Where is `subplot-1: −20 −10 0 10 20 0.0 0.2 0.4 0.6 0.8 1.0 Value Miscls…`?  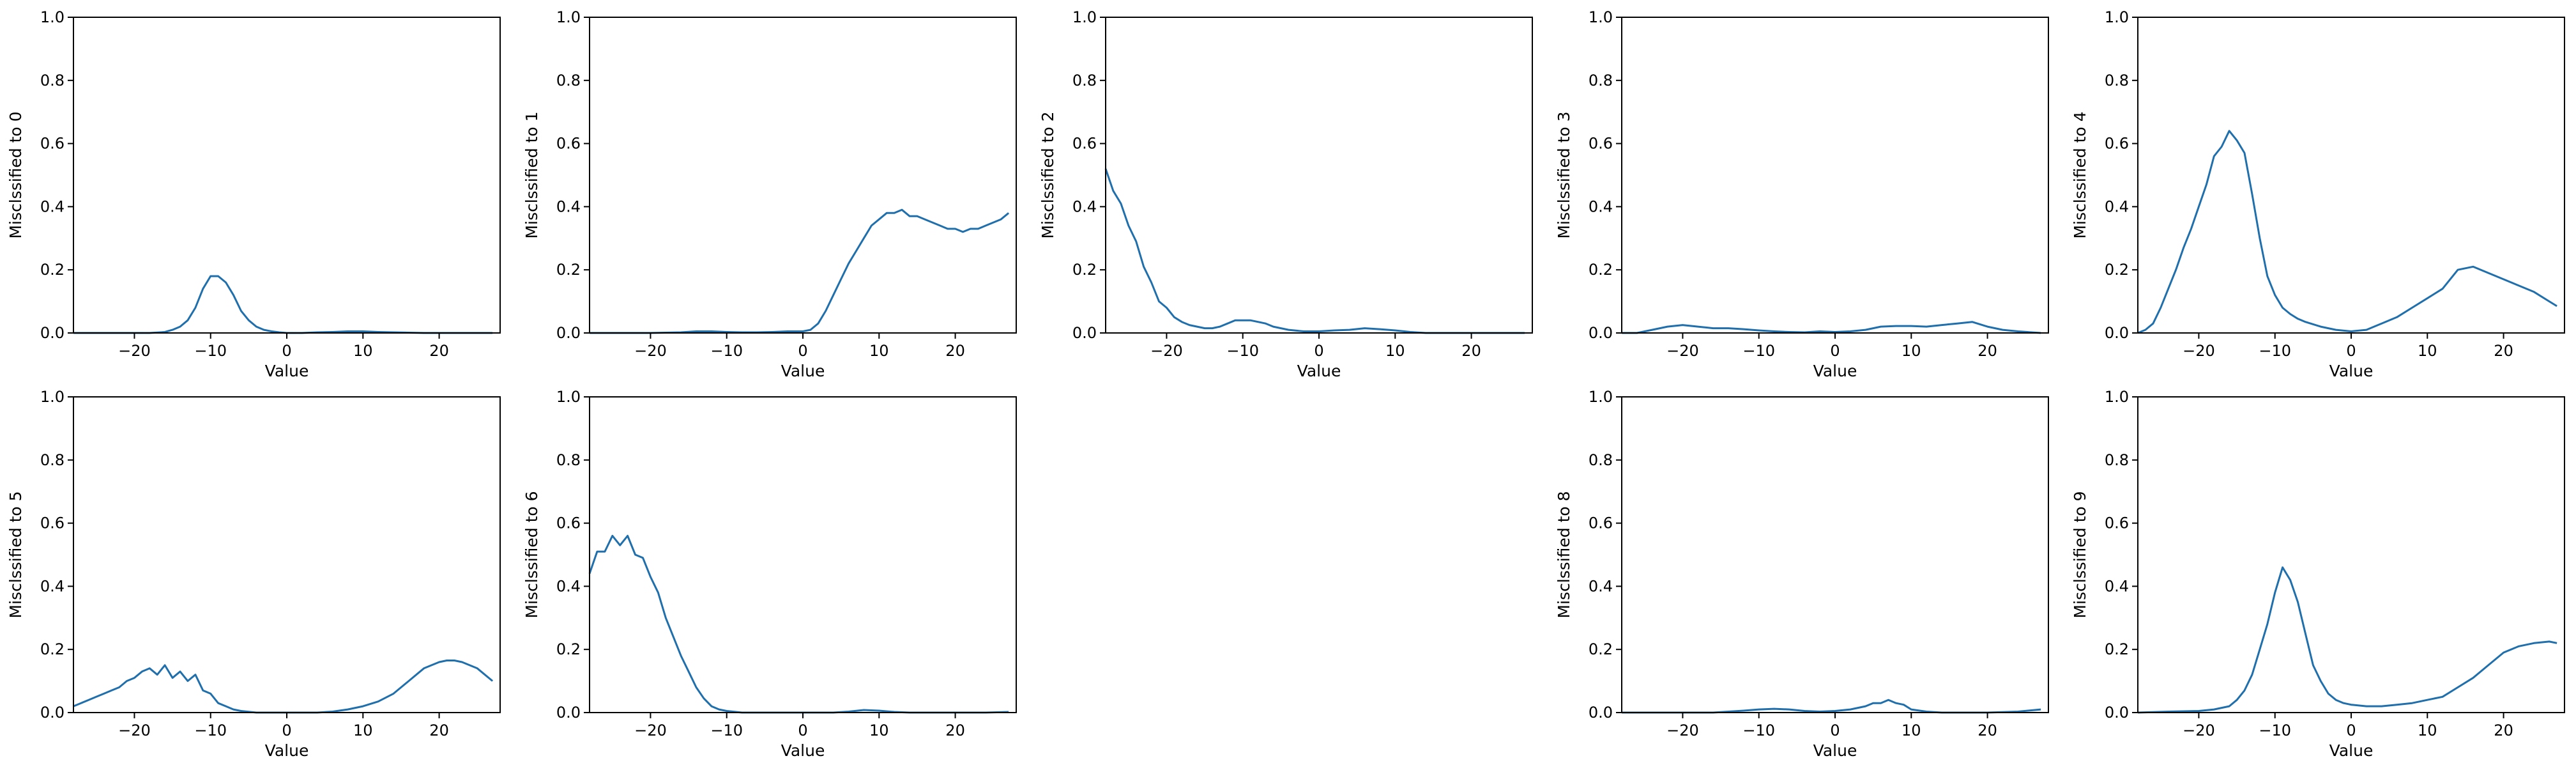
subplot-1: −20 −10 0 10 20 0.0 0.2 0.4 0.6 0.8 1.0 Value Miscls… is located at coordinates (769, 194).